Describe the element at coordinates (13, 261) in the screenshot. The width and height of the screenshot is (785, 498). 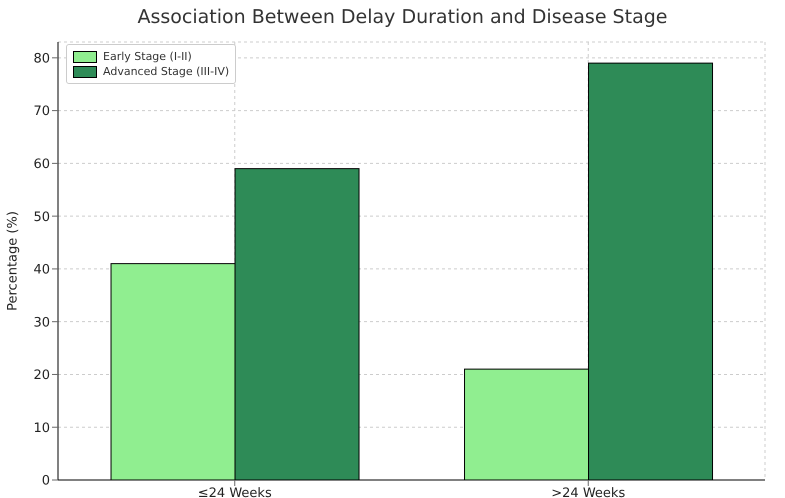
I see `y-axis-title: Percentage (%)` at that location.